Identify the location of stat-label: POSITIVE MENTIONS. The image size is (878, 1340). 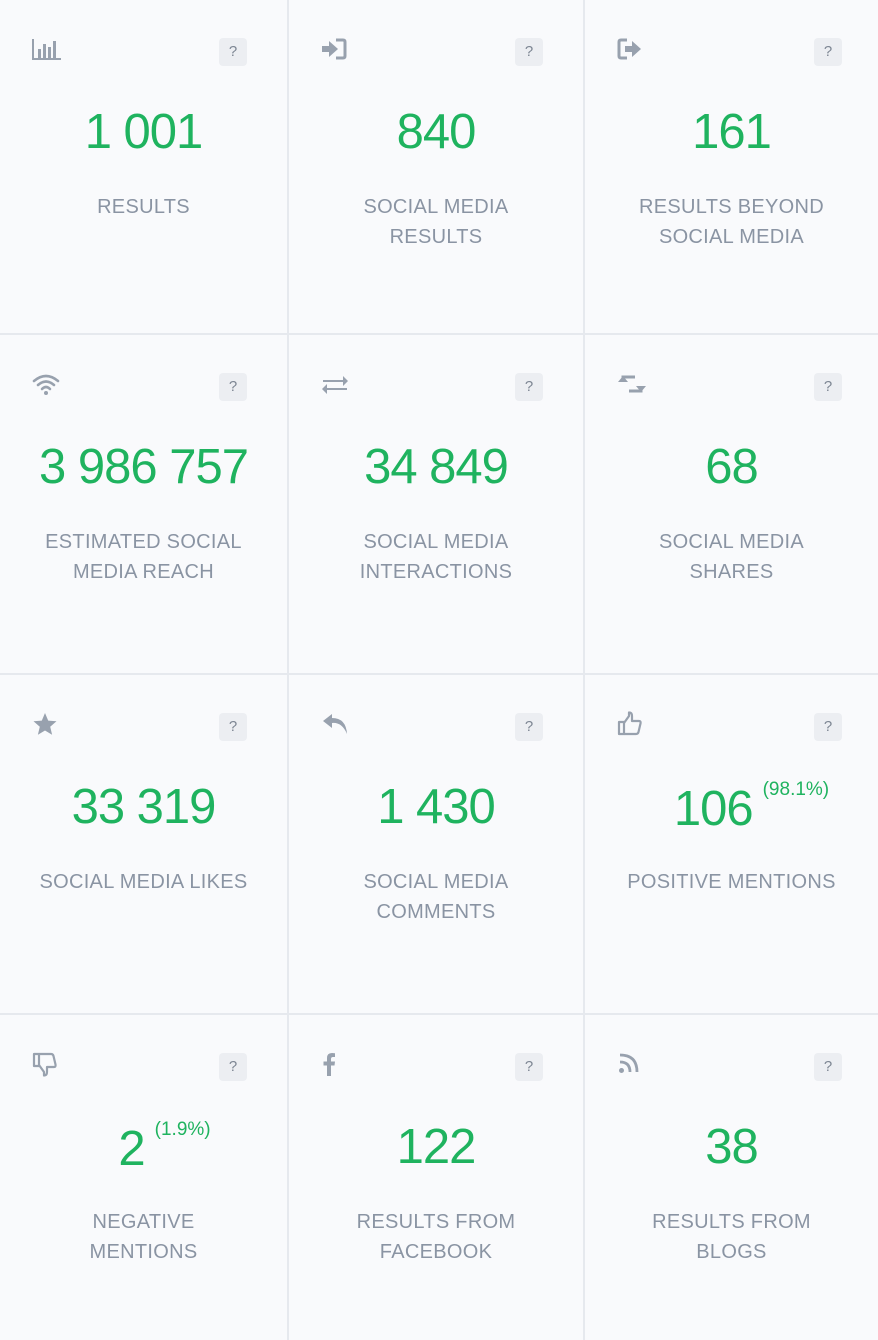
(731, 882).